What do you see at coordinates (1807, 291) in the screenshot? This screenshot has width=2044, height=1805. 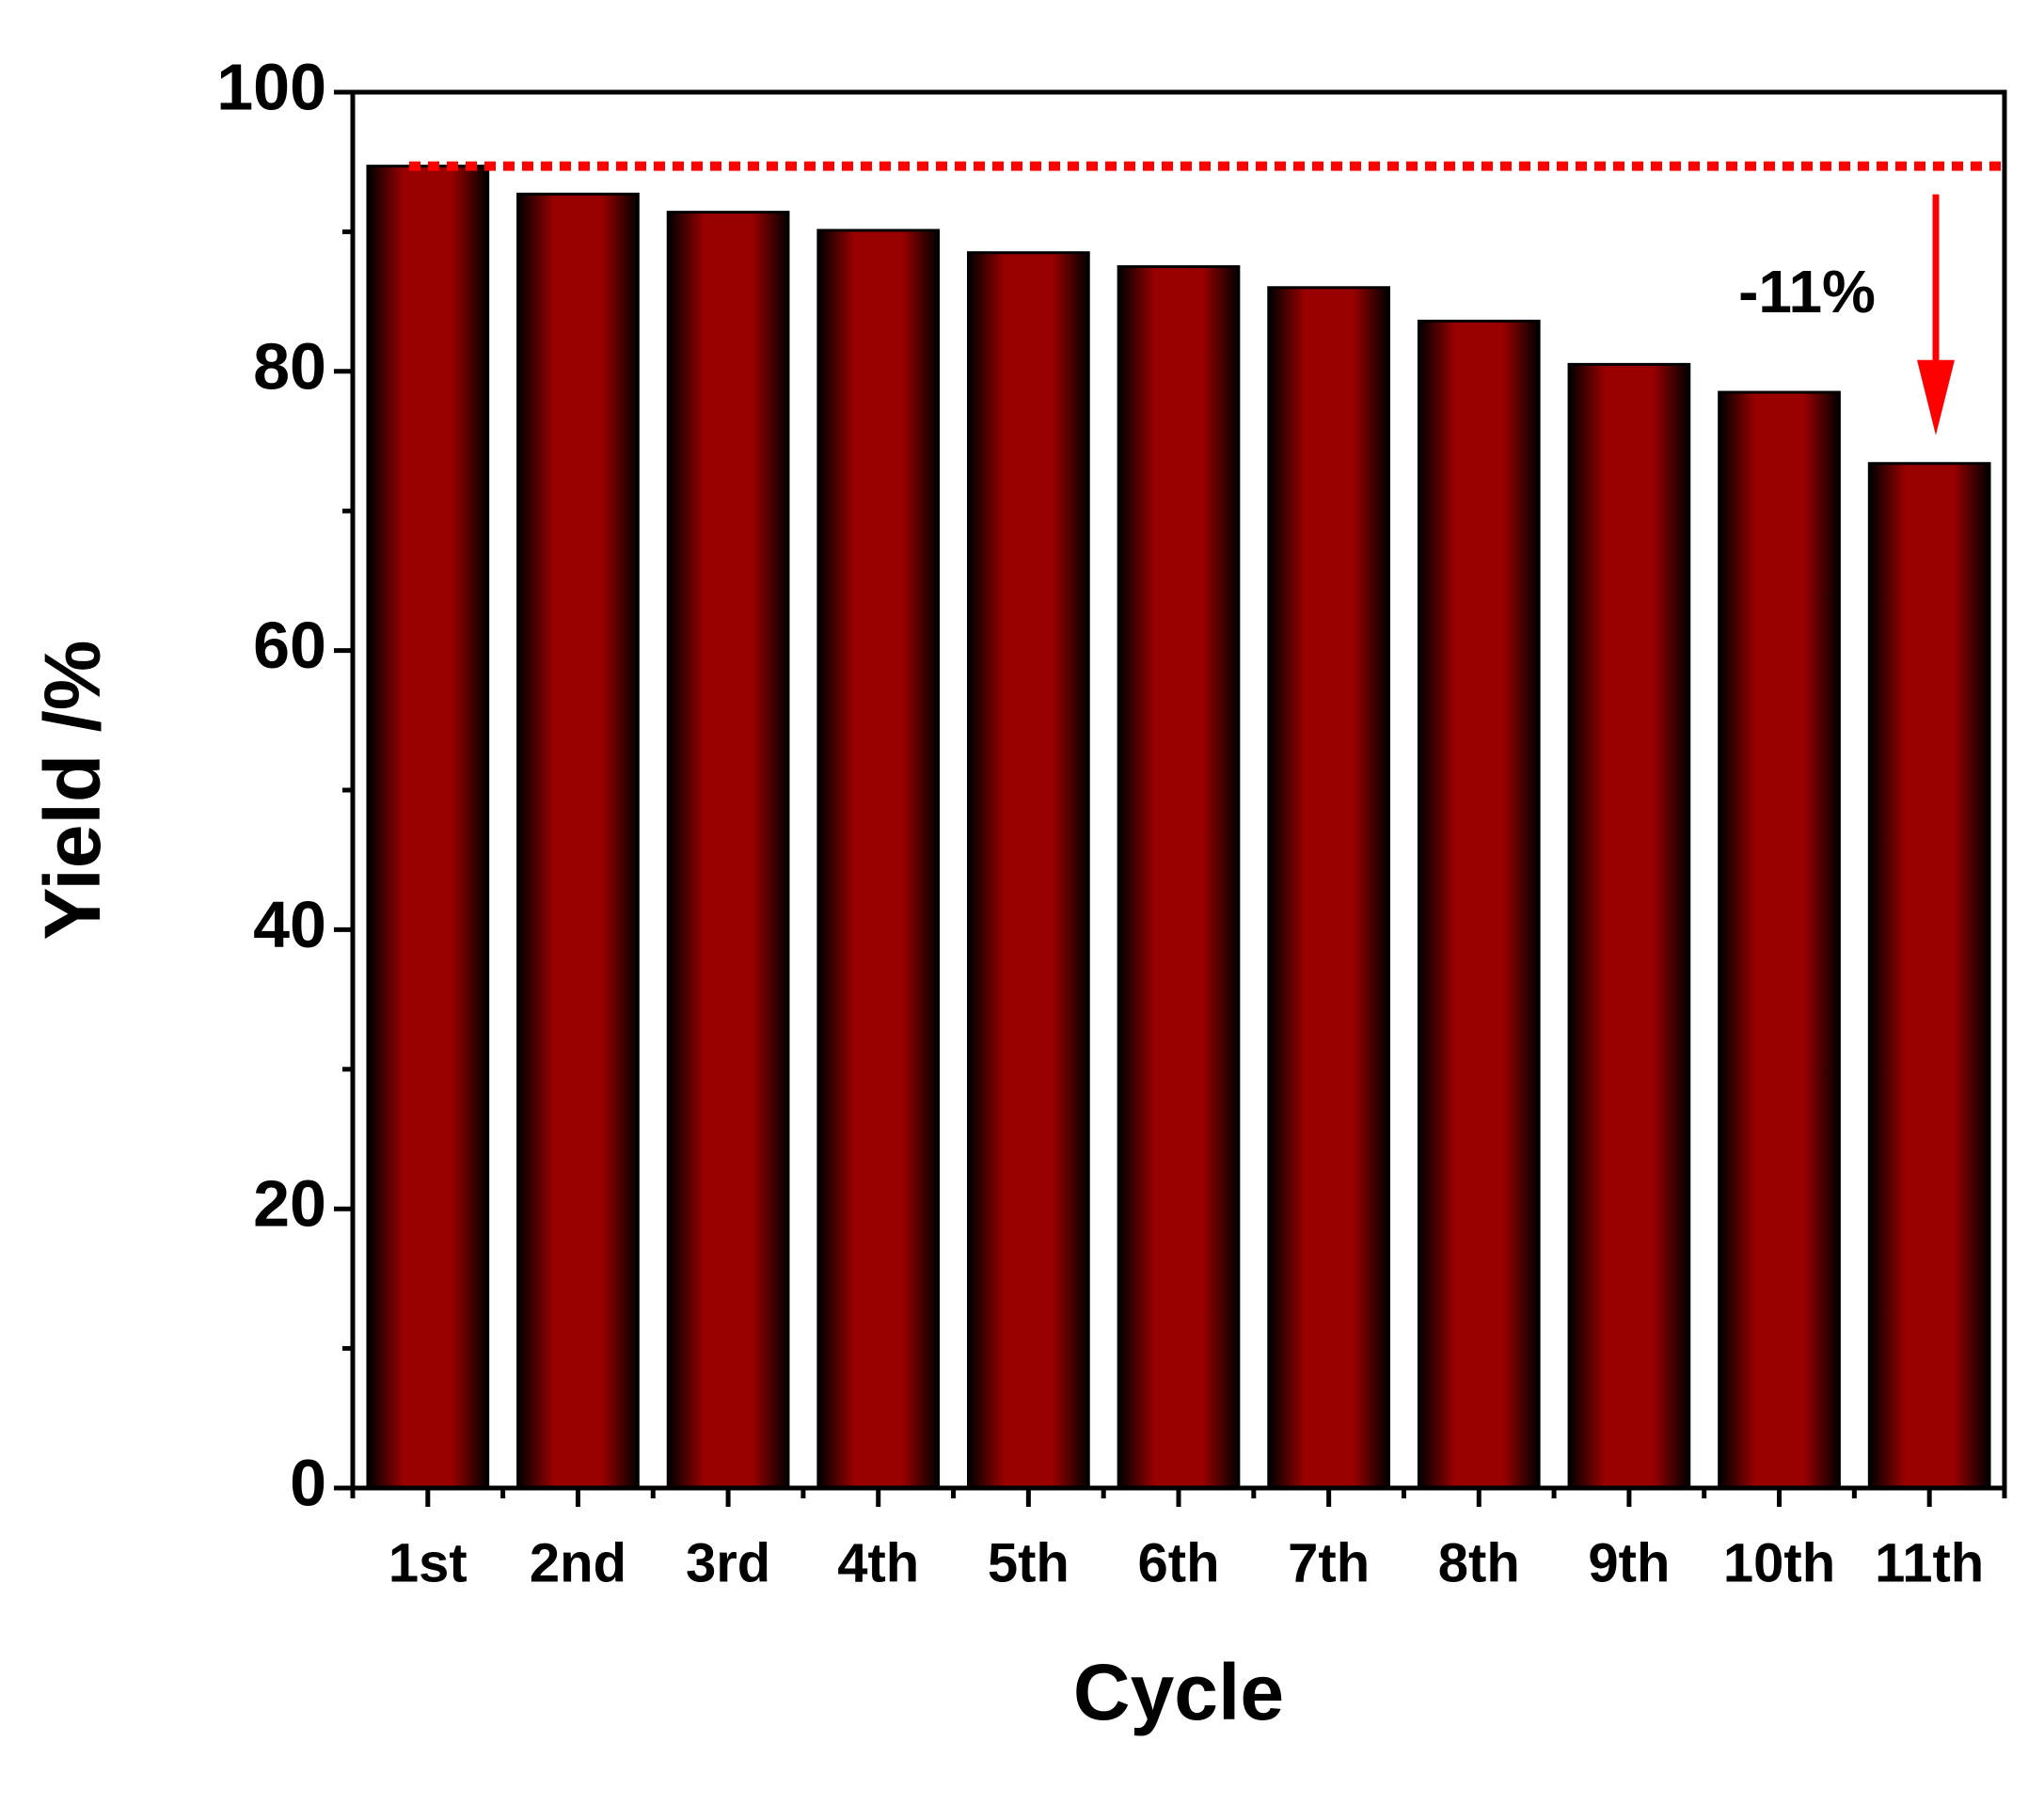 I see `annotation: -11%` at bounding box center [1807, 291].